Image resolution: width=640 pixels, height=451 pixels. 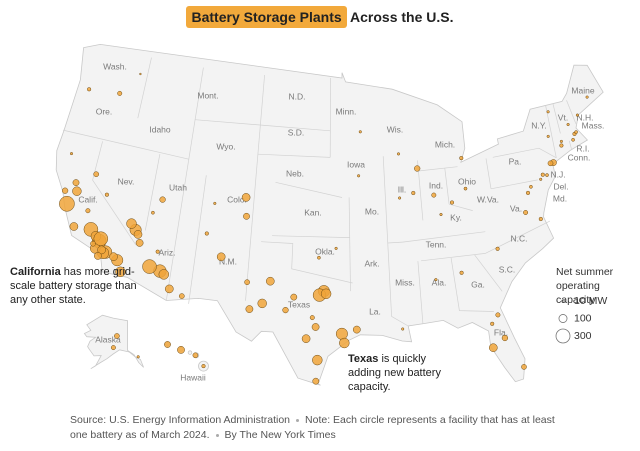 What do you see at coordinates (582, 90) in the screenshot?
I see `state-label: Maine` at bounding box center [582, 90].